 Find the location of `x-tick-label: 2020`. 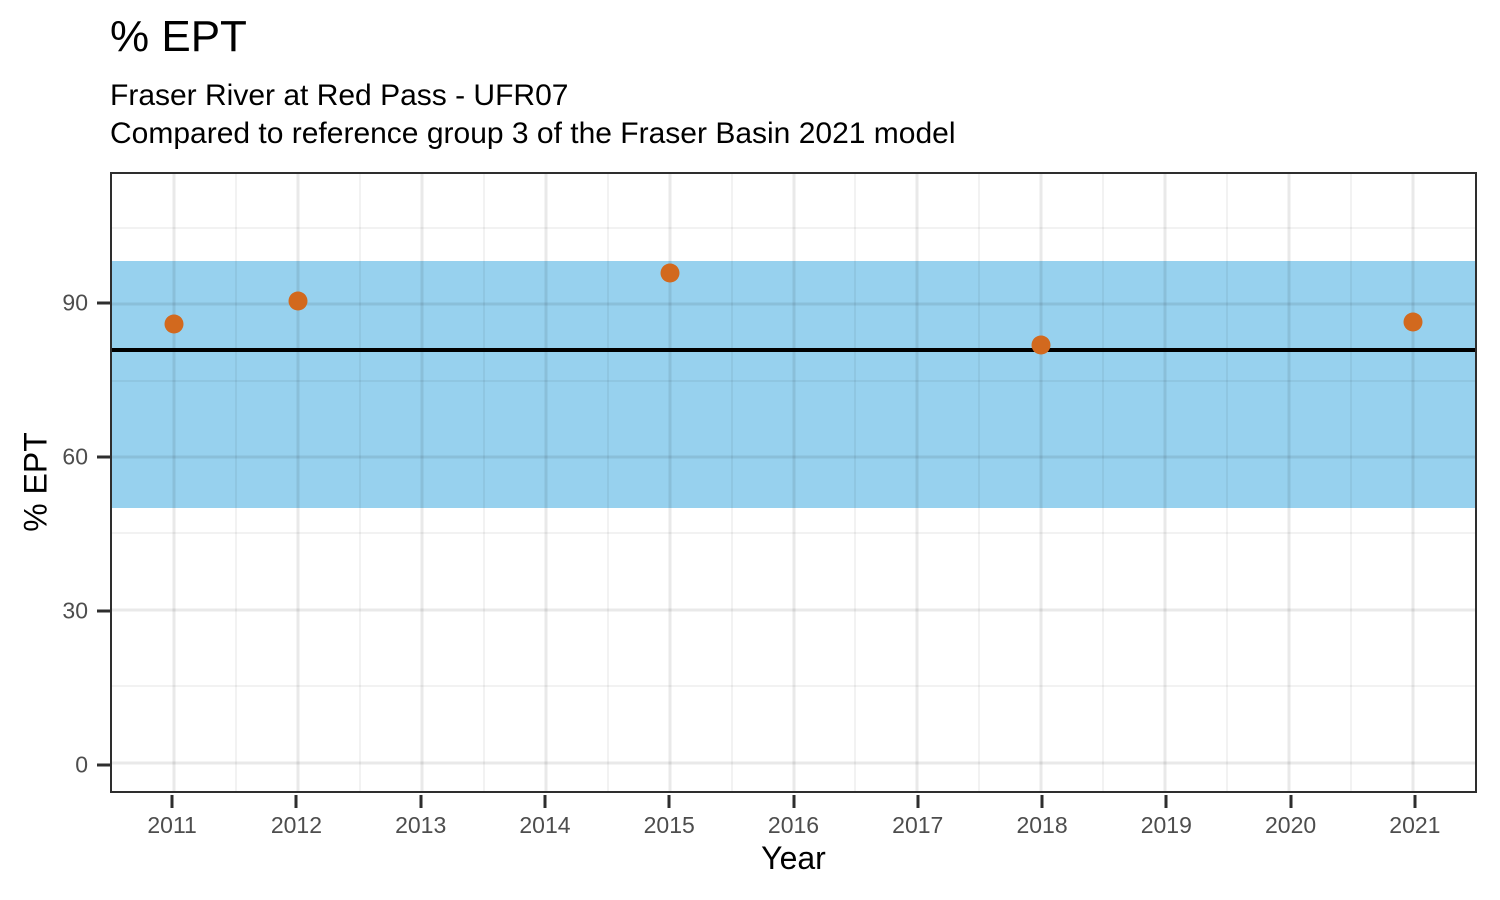

x-tick-label: 2020 is located at coordinates (1290, 825).